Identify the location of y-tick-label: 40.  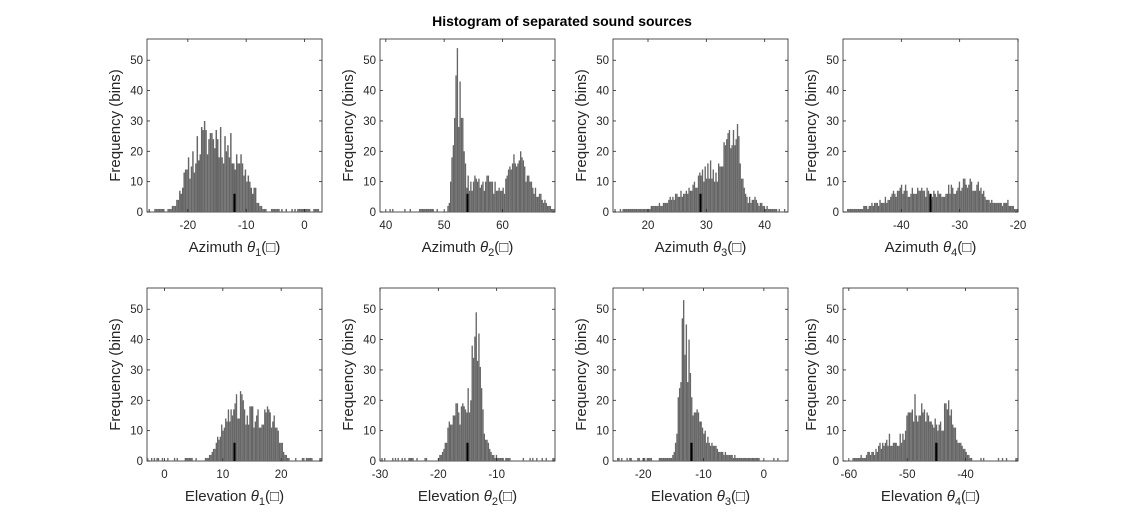
(602, 92).